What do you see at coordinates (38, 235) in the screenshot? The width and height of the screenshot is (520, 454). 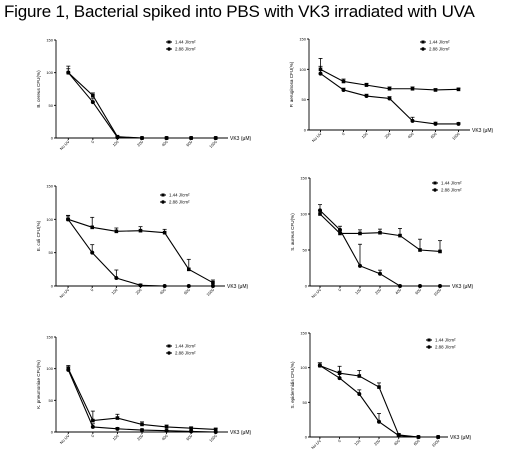 I see `y-axis-label: E. coli CFU(%)` at bounding box center [38, 235].